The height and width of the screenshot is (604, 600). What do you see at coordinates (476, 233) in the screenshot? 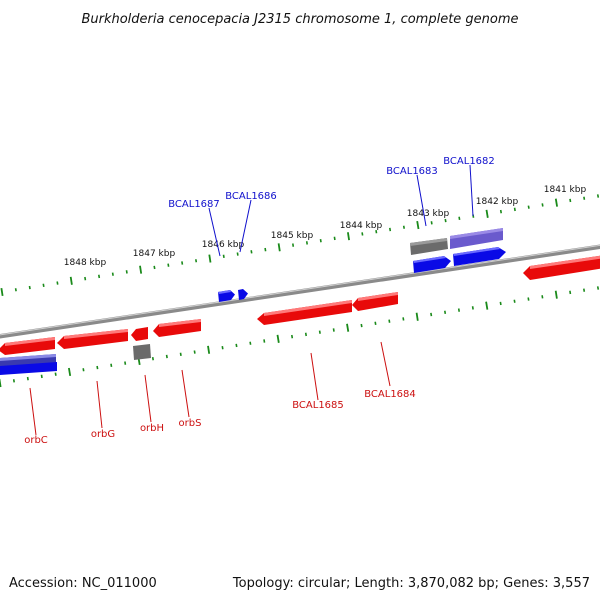
I see `feature-pseudogene-1842-shade` at bounding box center [476, 233].